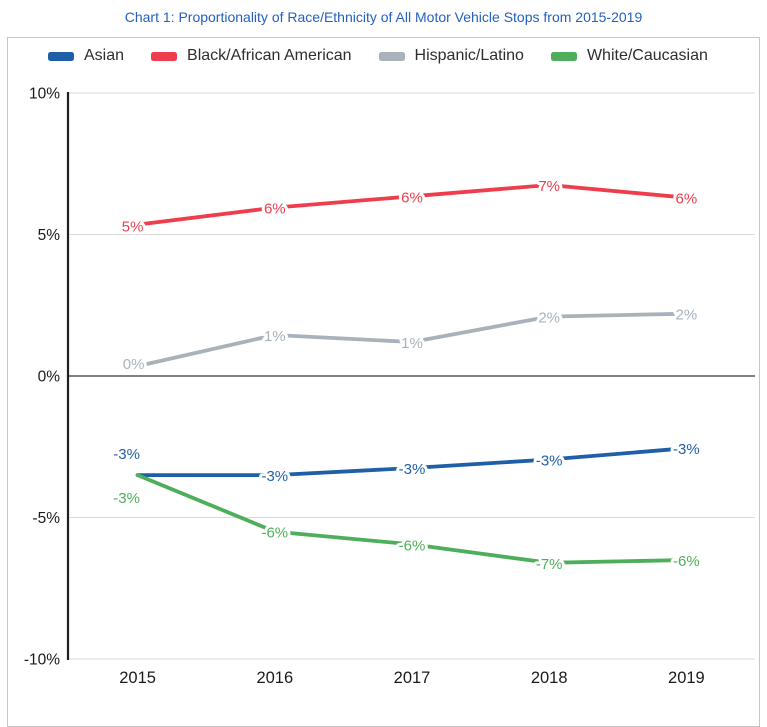  I want to click on legend-label-asian: Asian, so click(104, 55).